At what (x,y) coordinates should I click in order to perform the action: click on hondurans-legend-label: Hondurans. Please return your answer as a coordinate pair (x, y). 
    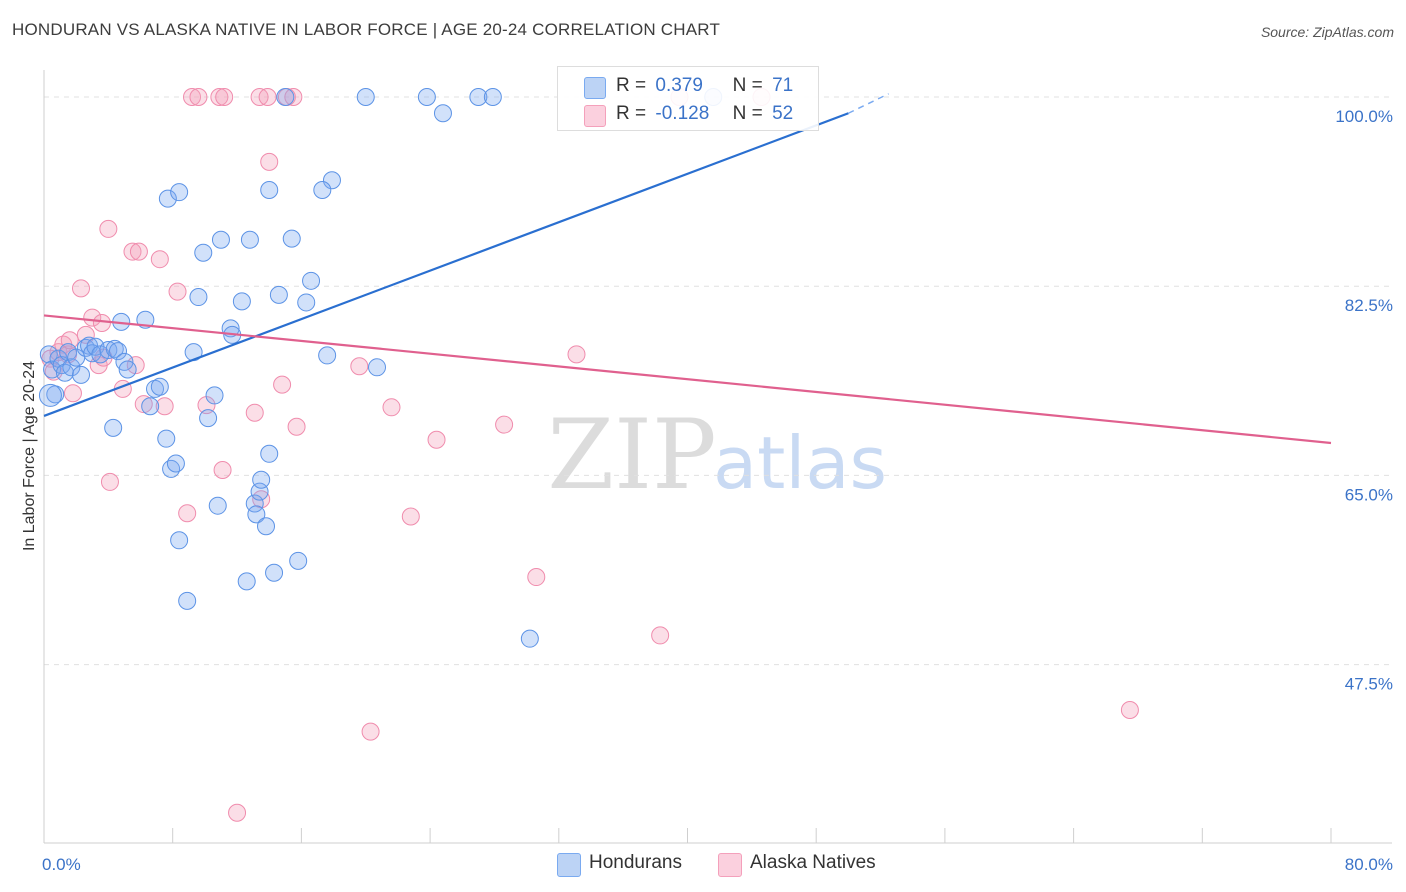
    Looking at the image, I should click on (635, 862).